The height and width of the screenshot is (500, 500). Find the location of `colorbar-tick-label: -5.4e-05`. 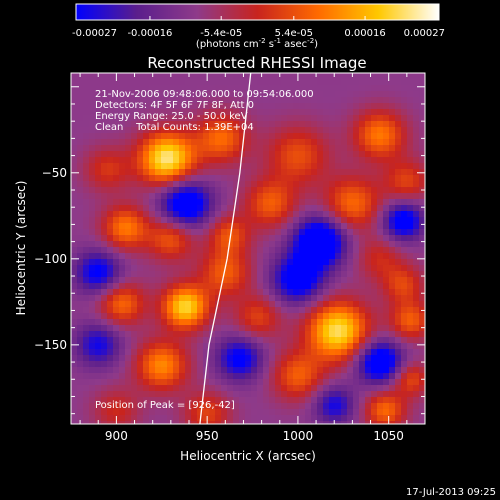

colorbar-tick-label: -5.4e-05 is located at coordinates (221, 33).